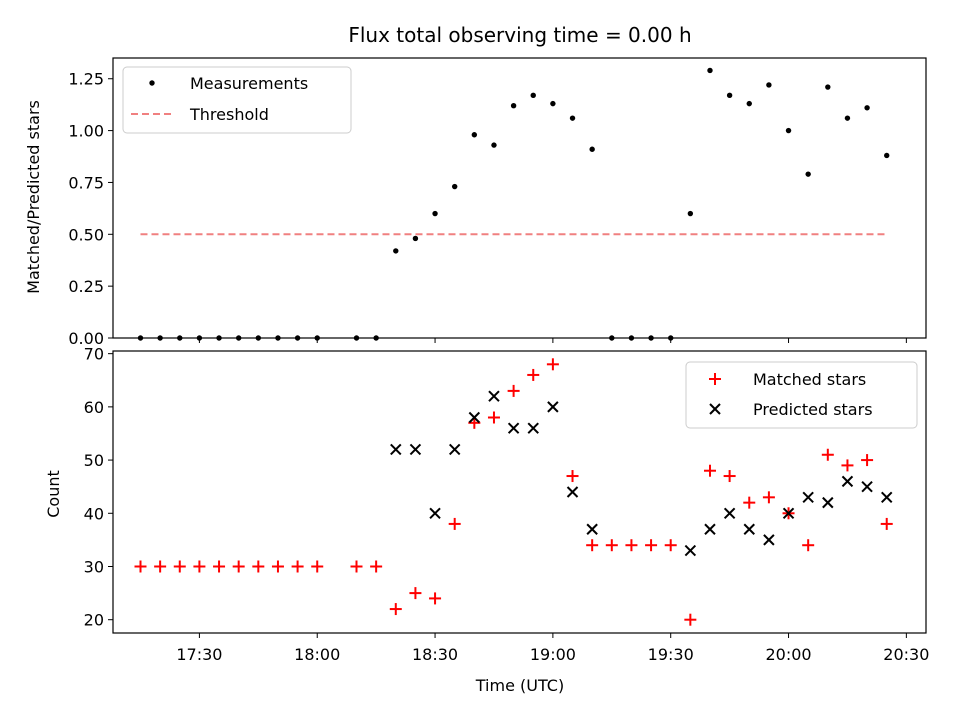 Image resolution: width=960 pixels, height=720 pixels. What do you see at coordinates (86, 131) in the screenshot?
I see `top-y-tick-label: 1.00` at bounding box center [86, 131].